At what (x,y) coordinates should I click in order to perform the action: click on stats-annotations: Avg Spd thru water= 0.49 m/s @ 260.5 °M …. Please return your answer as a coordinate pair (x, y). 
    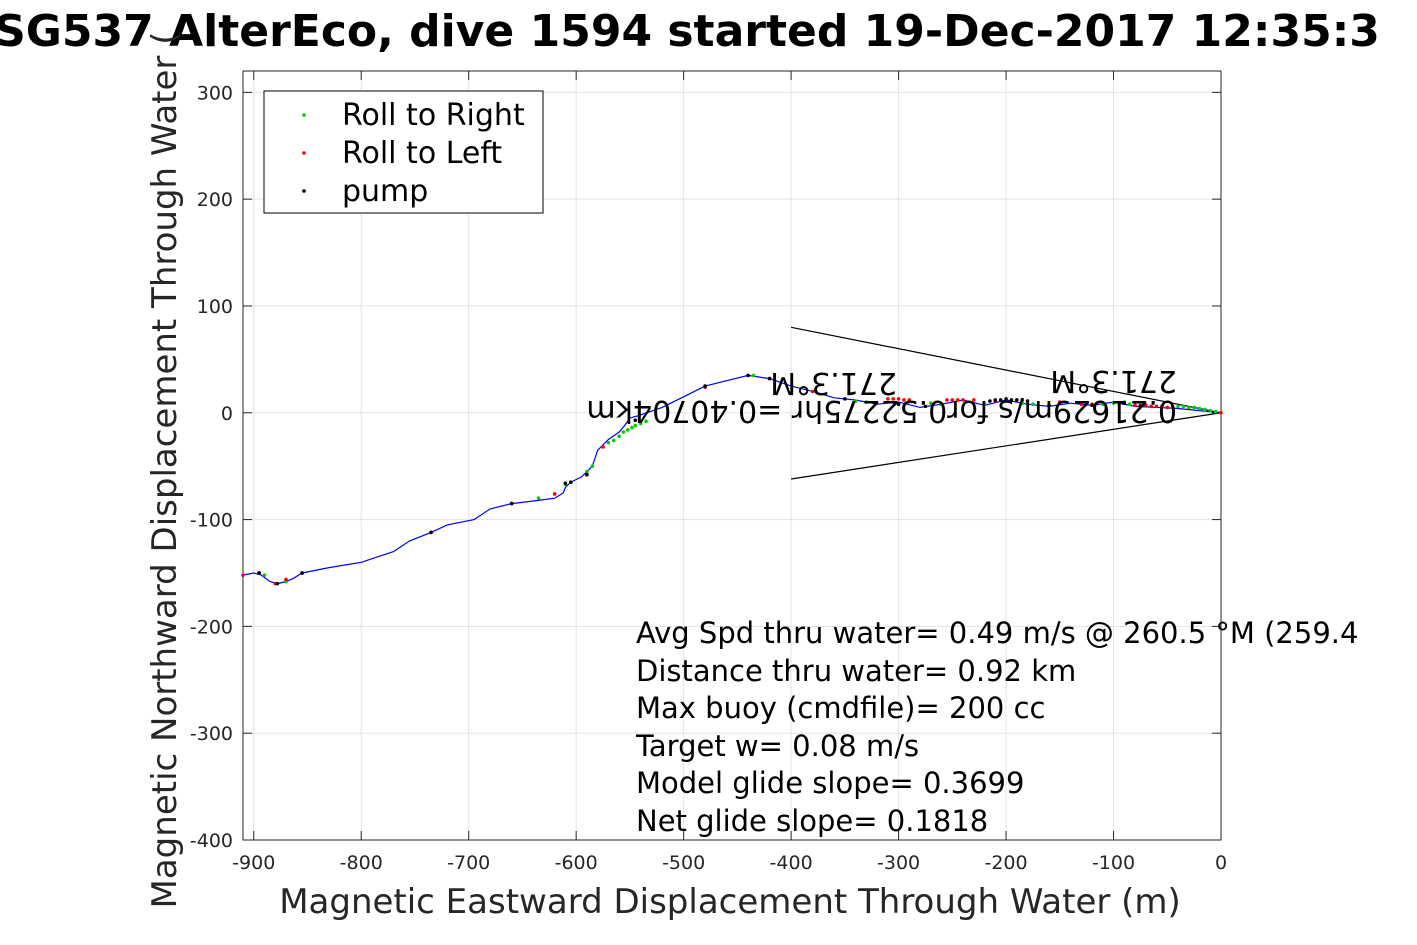
    Looking at the image, I should click on (996, 727).